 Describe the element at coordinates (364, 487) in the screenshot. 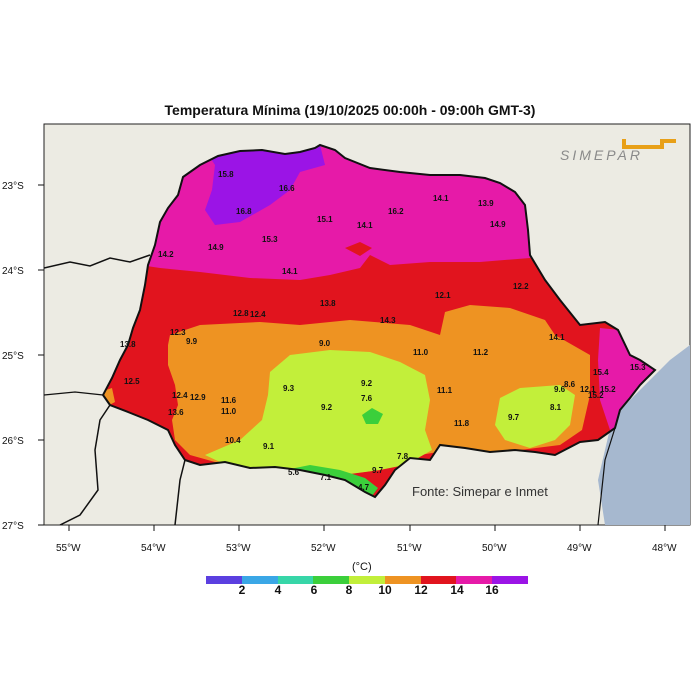

I see `station-value: 4.7` at that location.